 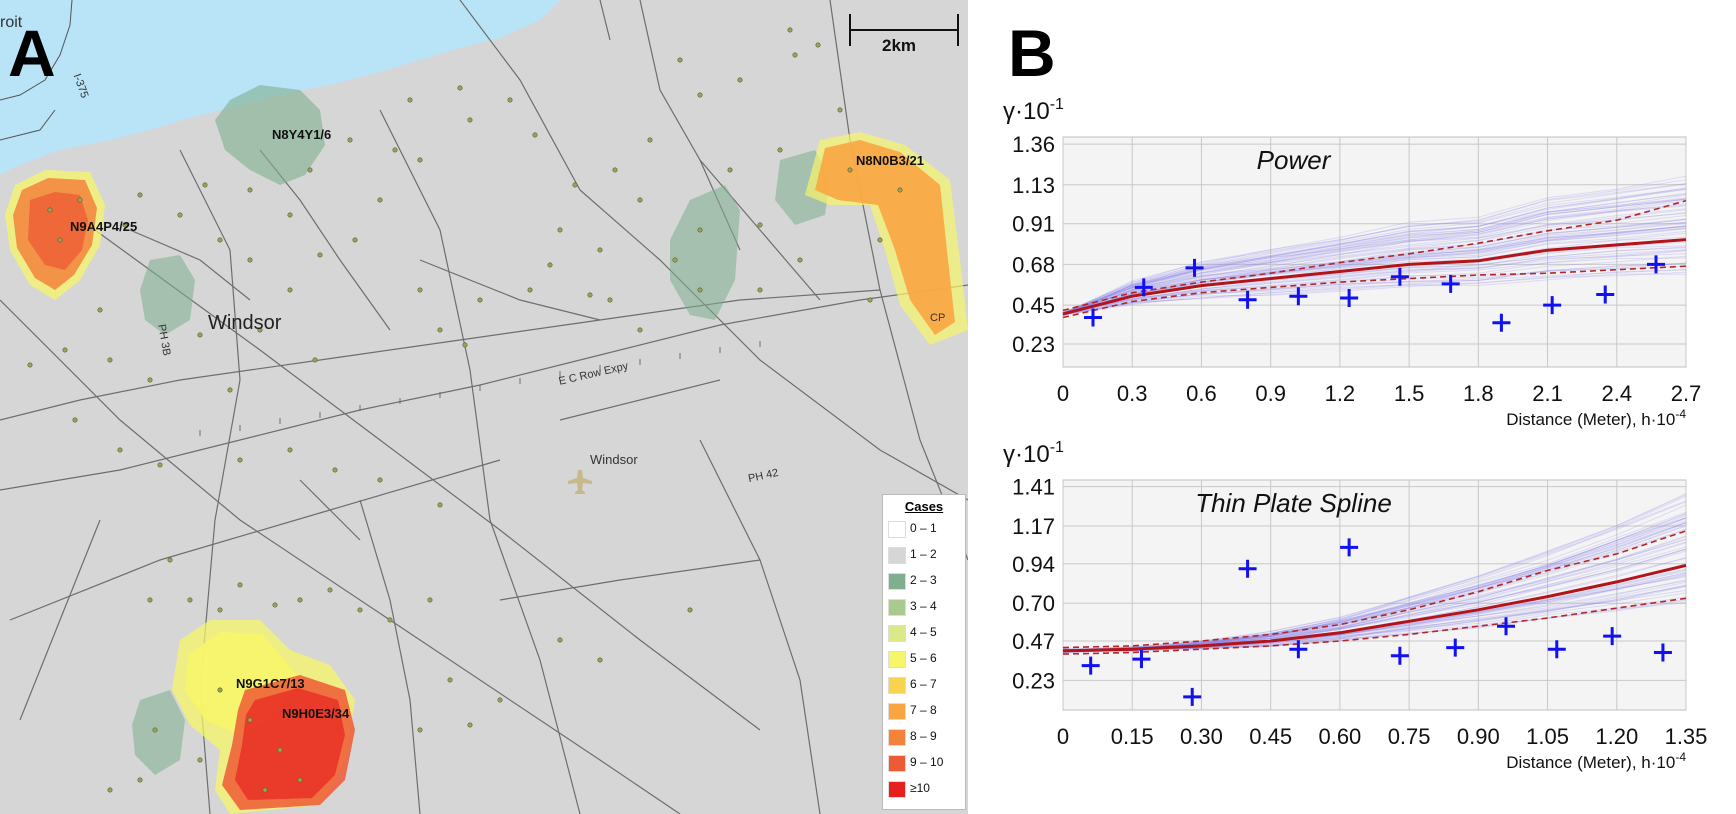 I want to click on legend-label: 2 – 3, so click(x=923, y=580).